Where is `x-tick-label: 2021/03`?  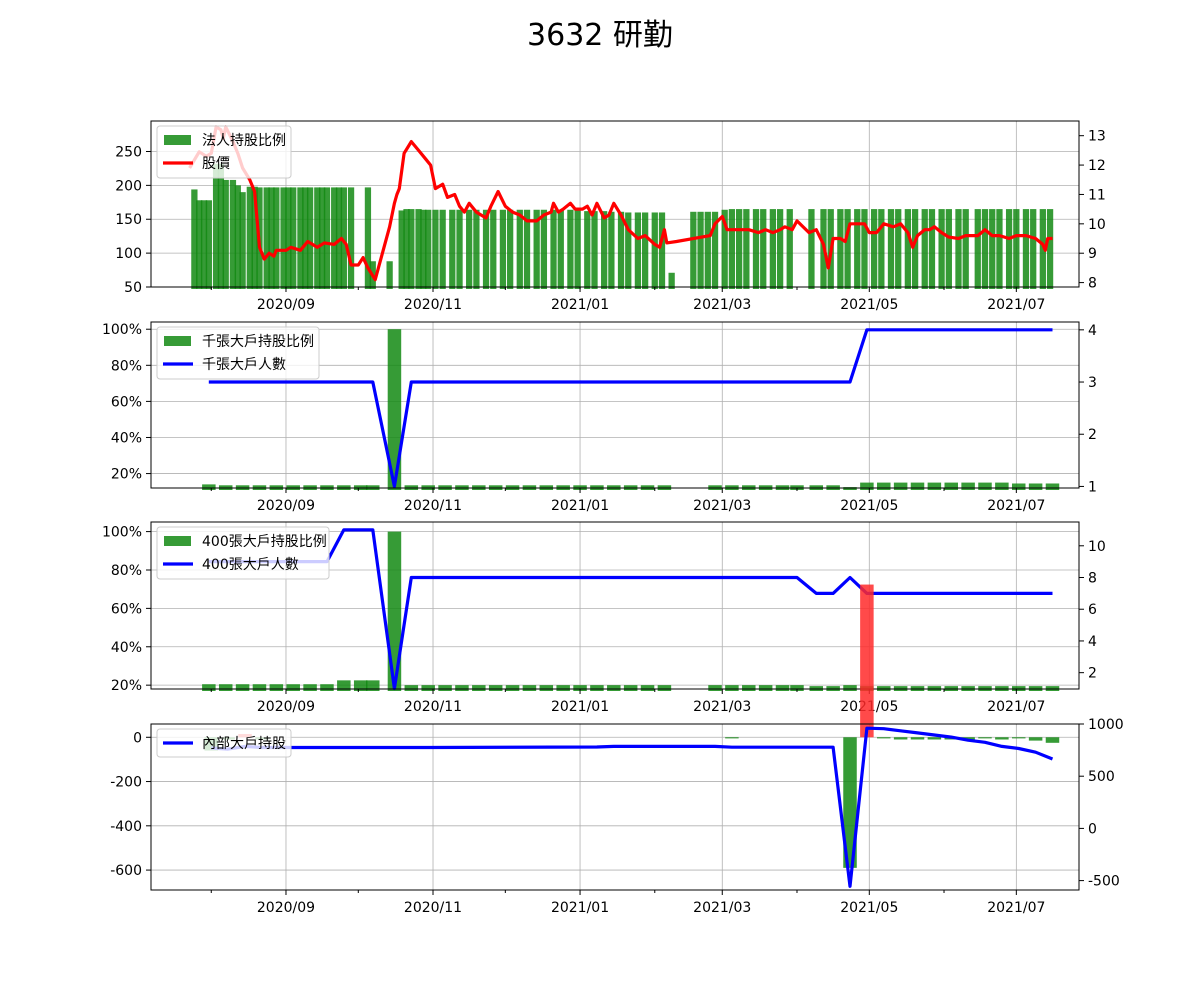
x-tick-label: 2021/03 is located at coordinates (722, 305).